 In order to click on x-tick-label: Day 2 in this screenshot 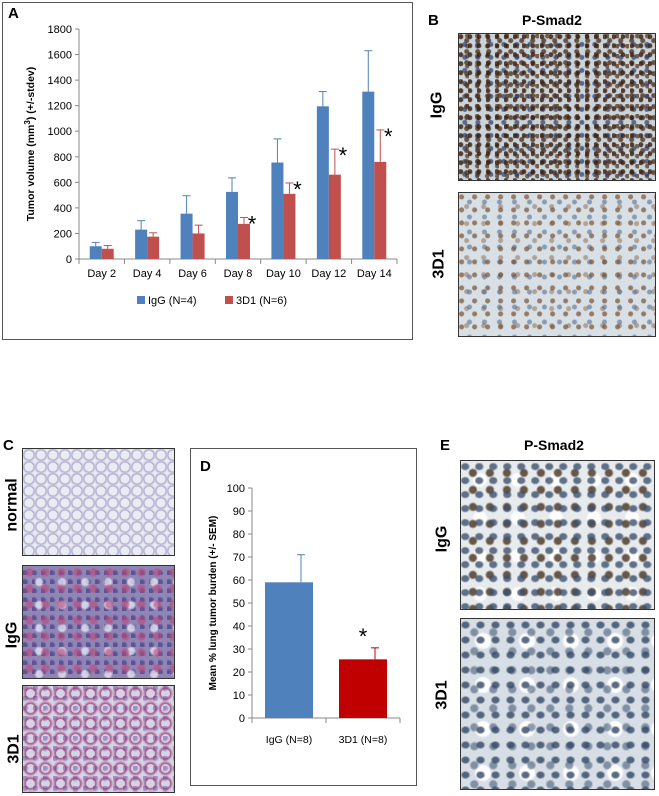, I will do `click(101, 274)`.